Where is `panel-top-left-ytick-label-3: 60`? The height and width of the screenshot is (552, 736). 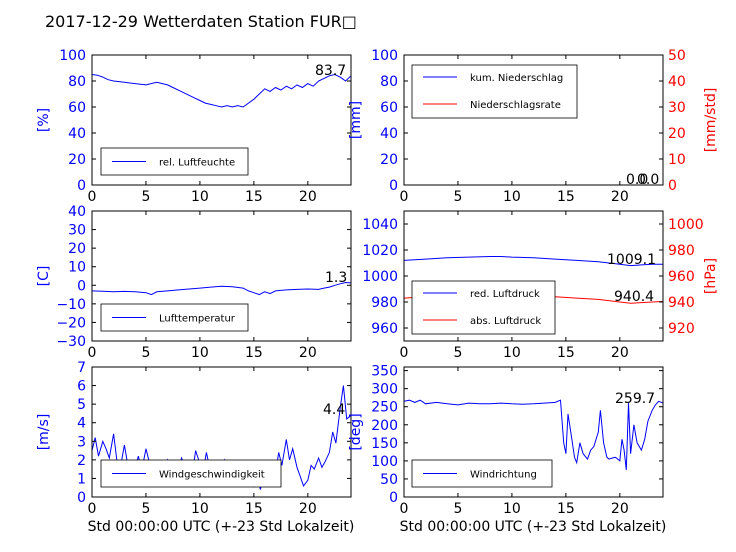 panel-top-left-ytick-label-3: 60 is located at coordinates (77, 108).